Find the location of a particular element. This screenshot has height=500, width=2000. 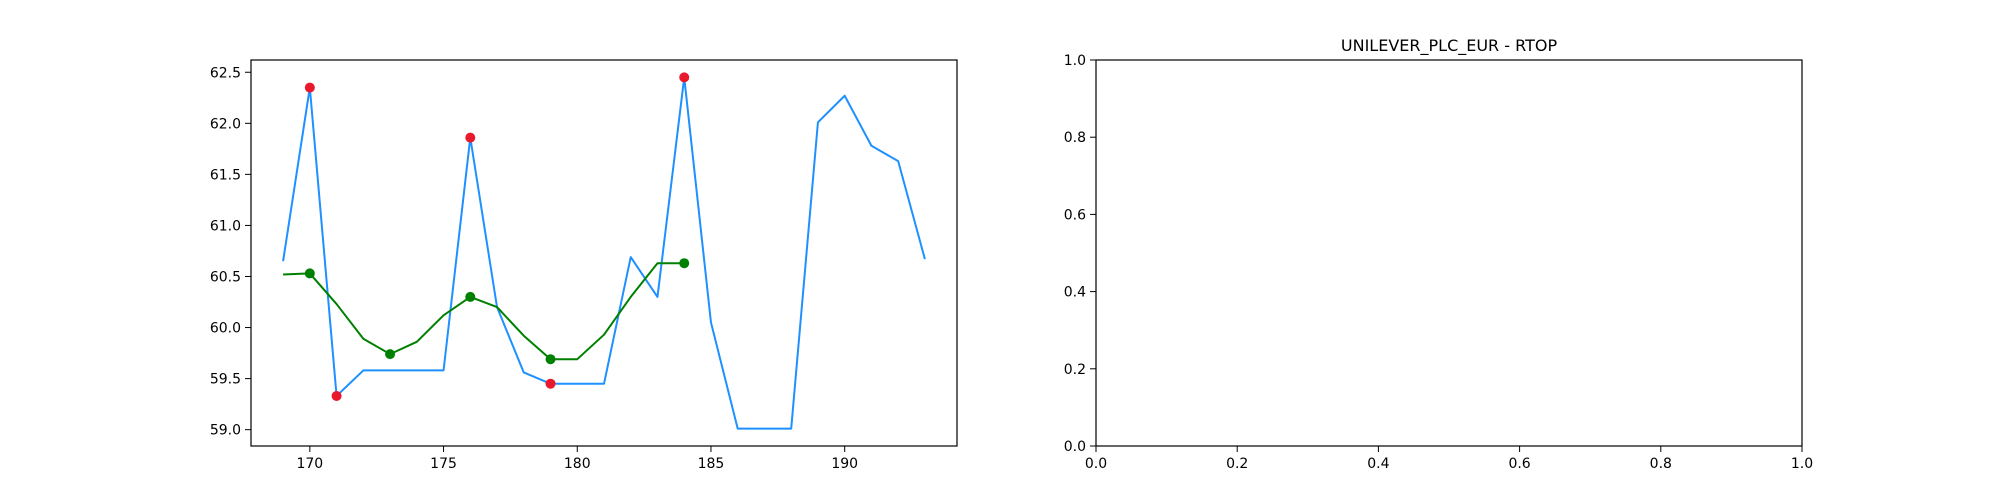

x-tick-label: 0.8 is located at coordinates (1661, 464).